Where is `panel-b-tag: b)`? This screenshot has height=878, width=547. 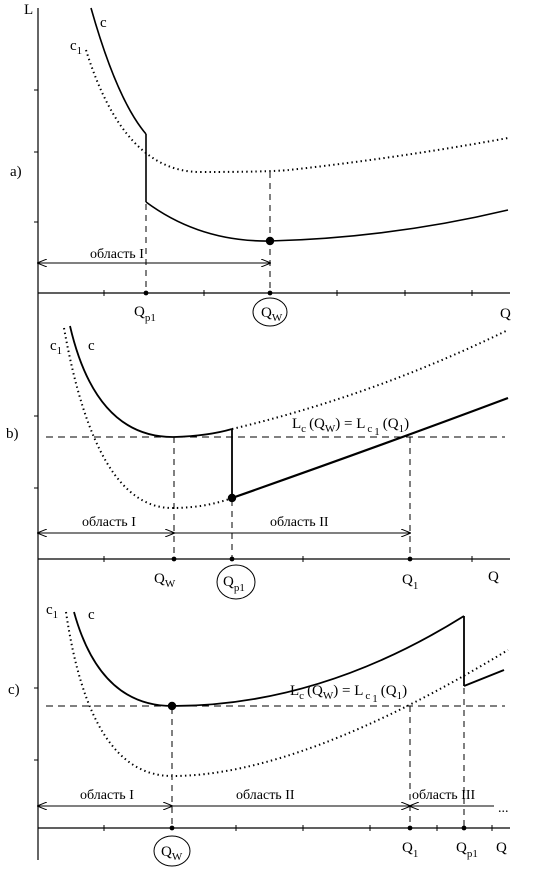
panel-b-tag: b) is located at coordinates (12, 434).